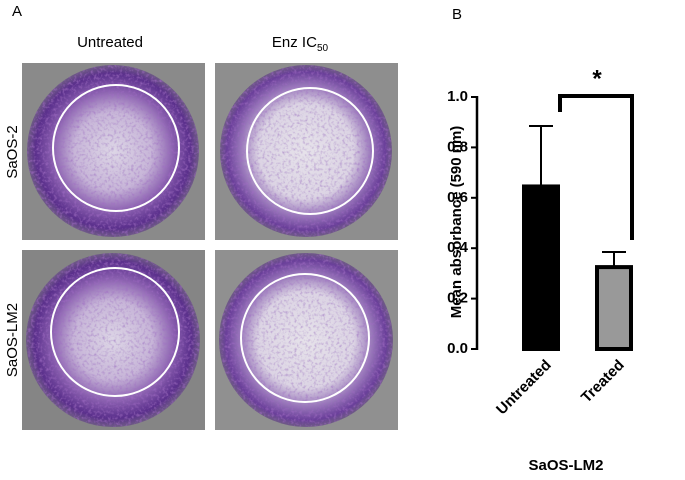  What do you see at coordinates (110, 42) in the screenshot?
I see `column-label: Untreated` at bounding box center [110, 42].